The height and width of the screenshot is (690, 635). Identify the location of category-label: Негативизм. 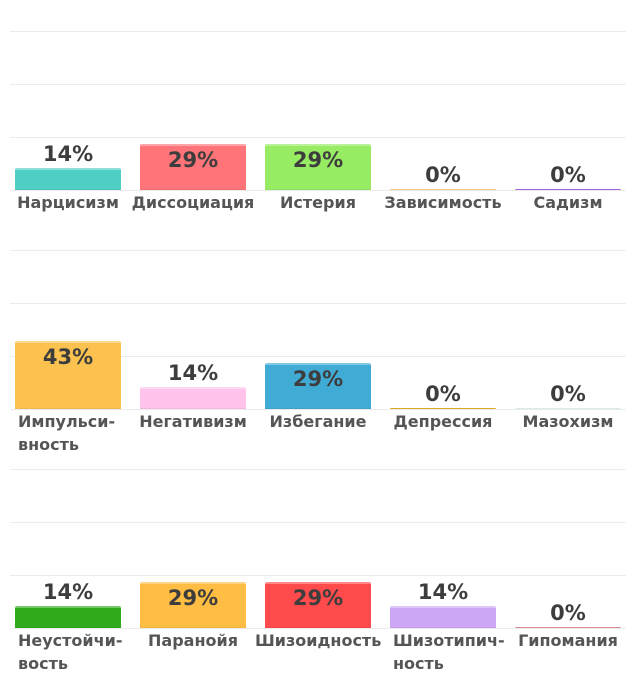
(193, 421).